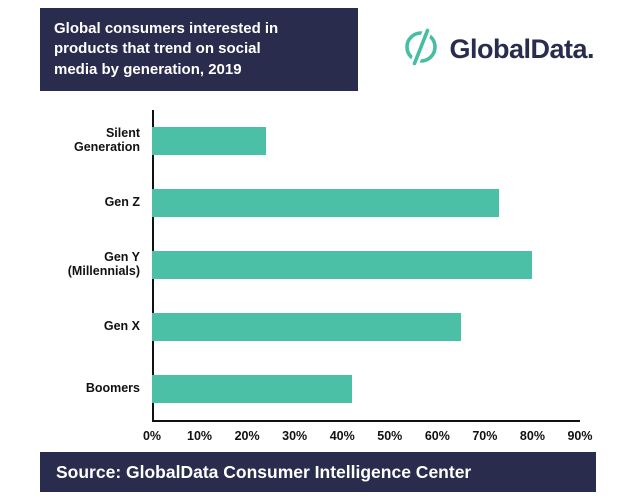  I want to click on bar-row: Gen Z, so click(310, 203).